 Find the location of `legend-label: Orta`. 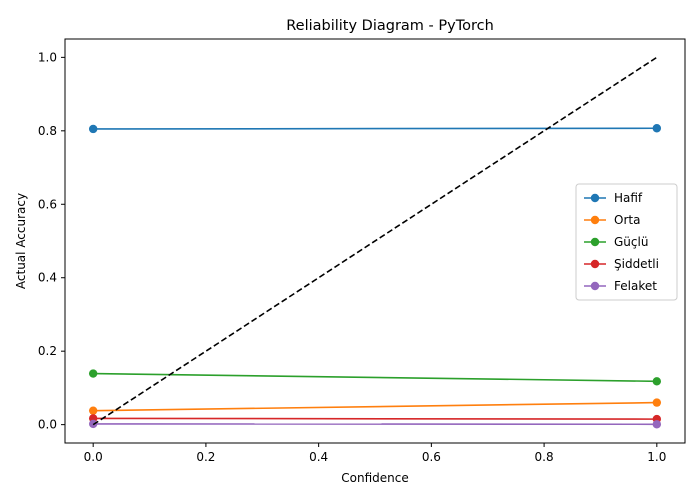

legend-label: Orta is located at coordinates (627, 220).